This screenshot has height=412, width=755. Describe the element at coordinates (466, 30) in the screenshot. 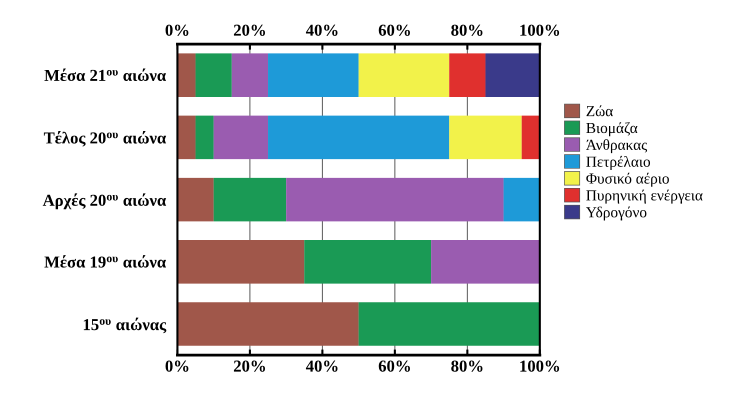

I see `x2-tick-label: 80%` at that location.